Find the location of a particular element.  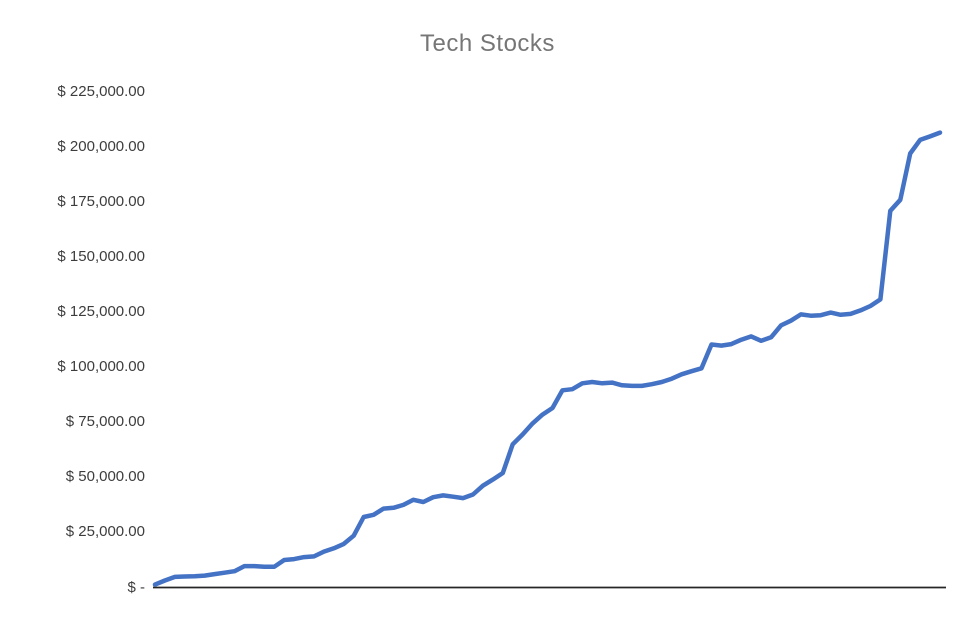

y-axis-tick-label: $ 225,000.00 is located at coordinates (101, 91).